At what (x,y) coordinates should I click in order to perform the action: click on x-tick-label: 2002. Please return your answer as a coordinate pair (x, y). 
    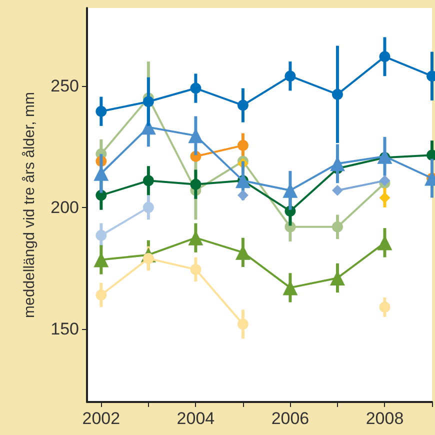
    Looking at the image, I should click on (101, 418).